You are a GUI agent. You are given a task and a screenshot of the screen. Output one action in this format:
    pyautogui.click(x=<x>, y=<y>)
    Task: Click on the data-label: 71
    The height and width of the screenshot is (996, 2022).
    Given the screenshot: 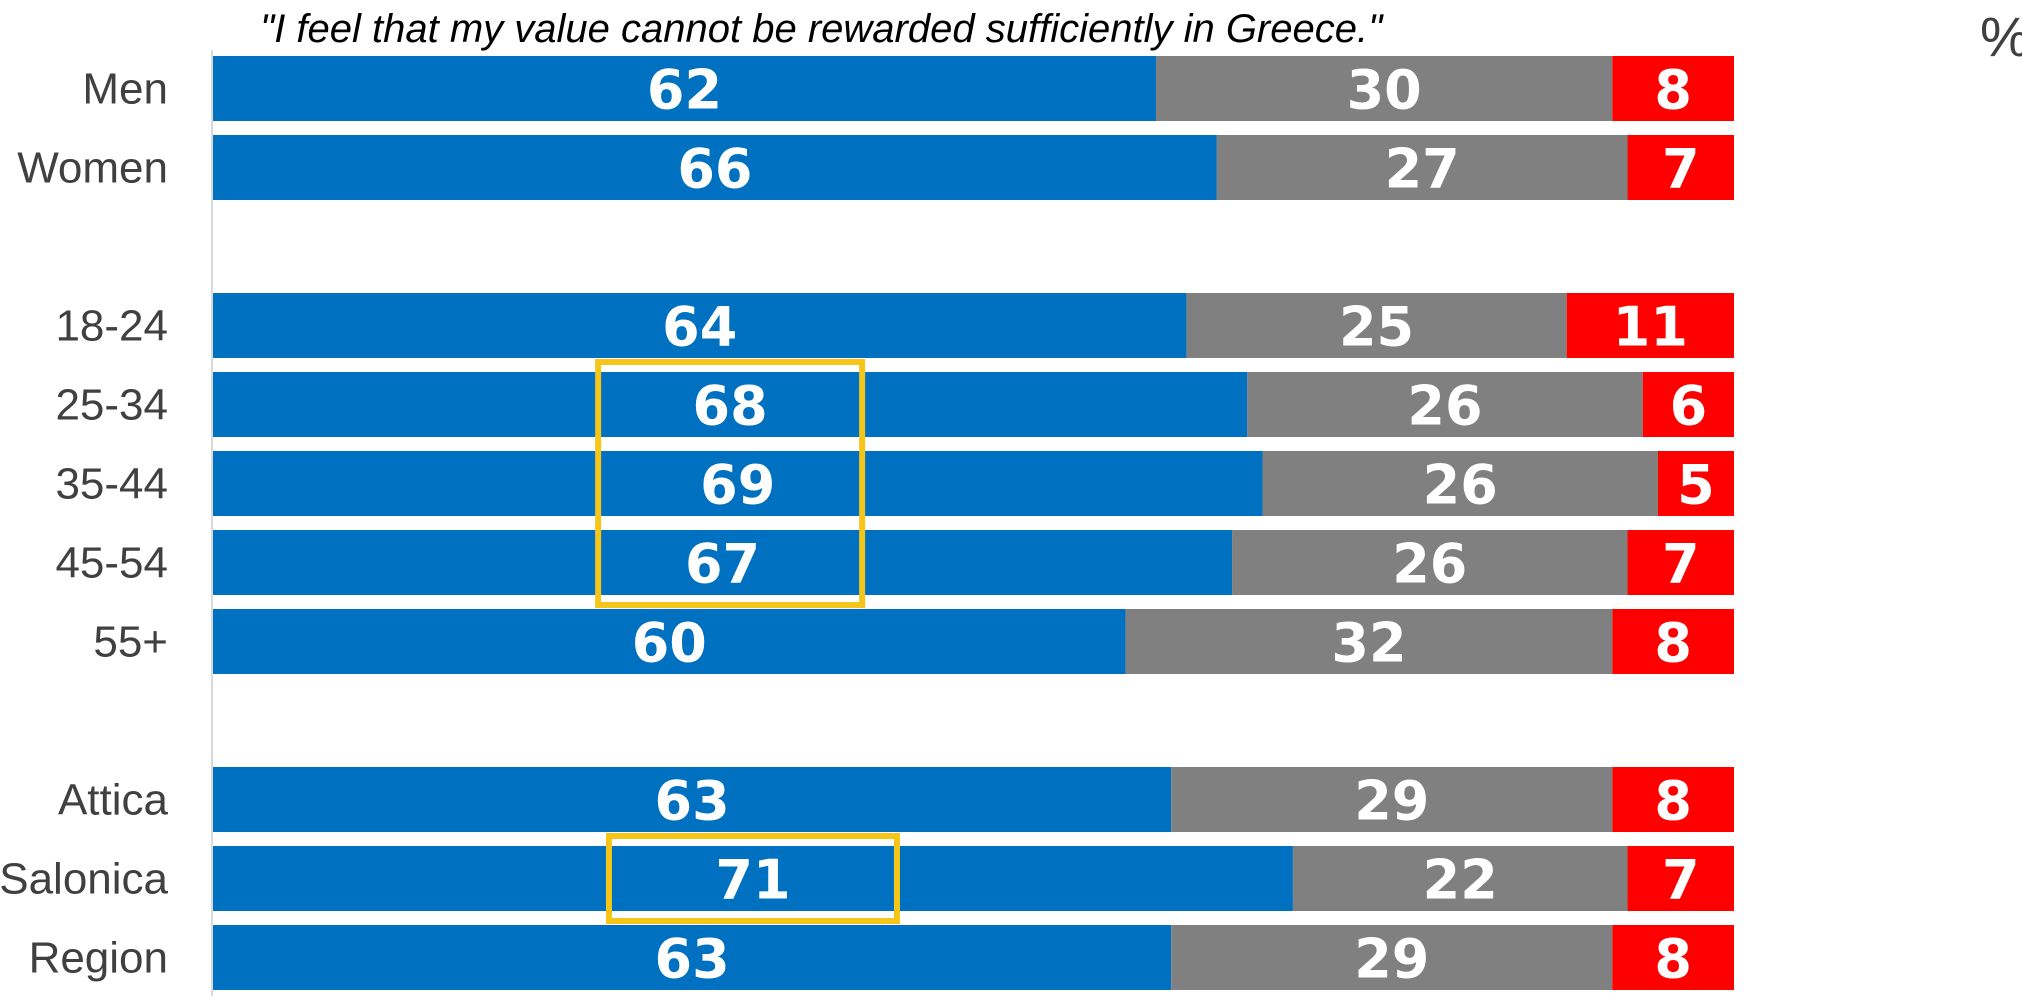 What is the action you would take?
    pyautogui.click(x=752, y=880)
    